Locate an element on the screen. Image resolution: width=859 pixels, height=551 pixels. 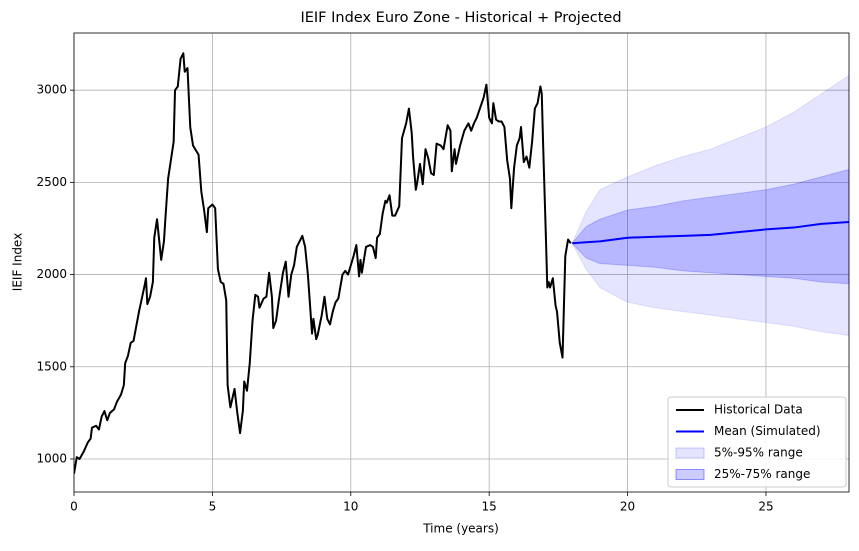
x-tick-label: 5 is located at coordinates (213, 507).